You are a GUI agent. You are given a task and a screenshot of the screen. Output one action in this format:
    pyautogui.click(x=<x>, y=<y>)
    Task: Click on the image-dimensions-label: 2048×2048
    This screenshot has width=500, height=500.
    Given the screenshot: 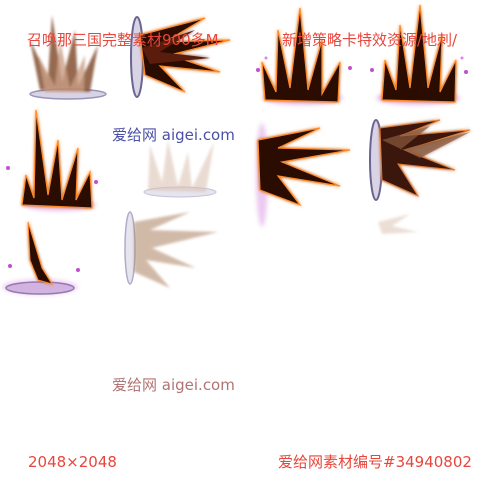 What is the action you would take?
    pyautogui.click(x=72, y=462)
    